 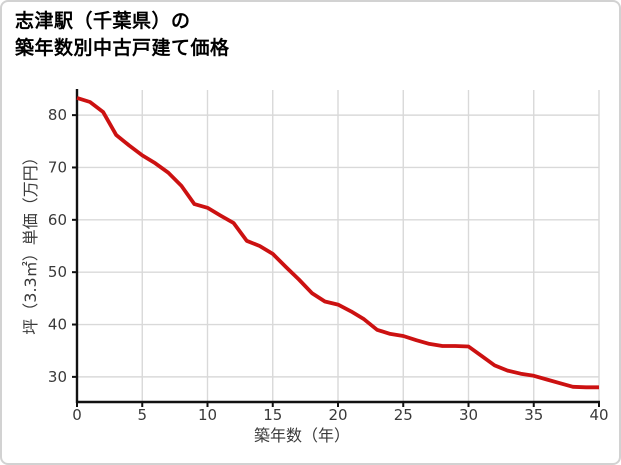 What do you see at coordinates (207, 415) in the screenshot?
I see `x-tick-label: 10` at bounding box center [207, 415].